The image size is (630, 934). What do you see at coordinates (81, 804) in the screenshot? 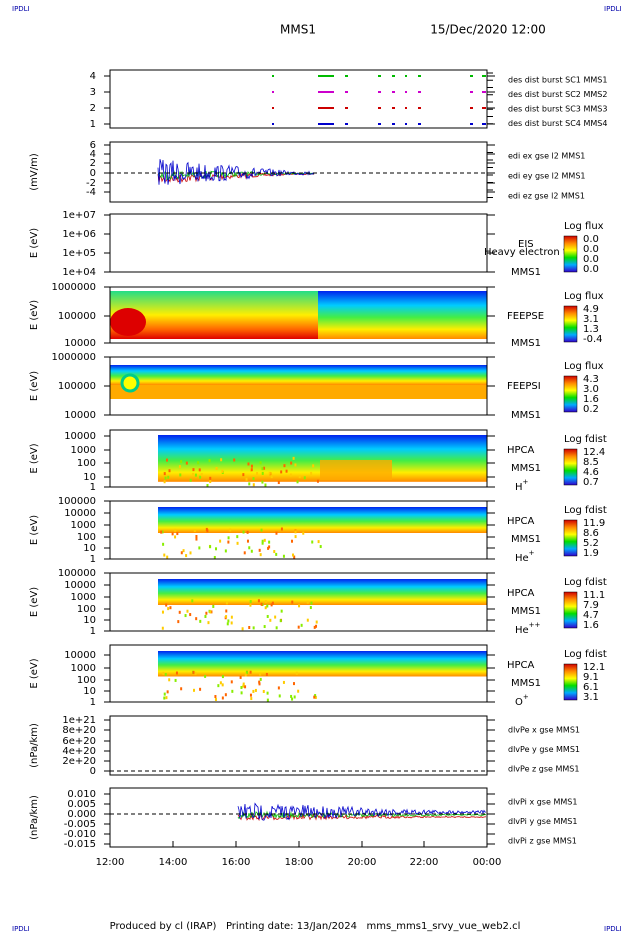
I see `y-tick-label: 0.005` at bounding box center [81, 804].